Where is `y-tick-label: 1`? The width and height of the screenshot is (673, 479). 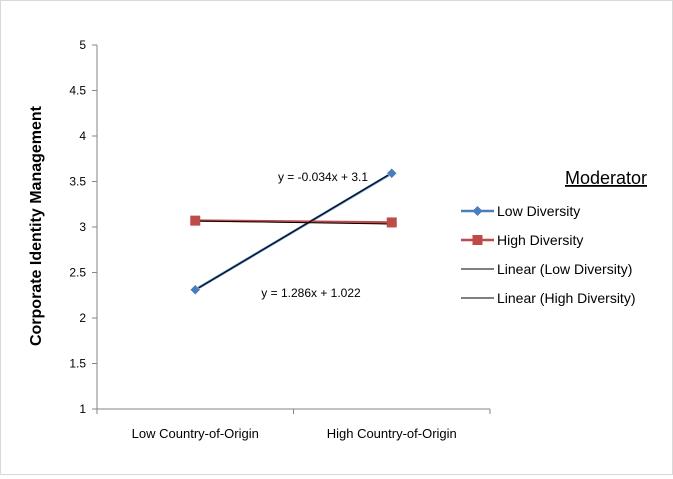 y-tick-label: 1 is located at coordinates (82, 409).